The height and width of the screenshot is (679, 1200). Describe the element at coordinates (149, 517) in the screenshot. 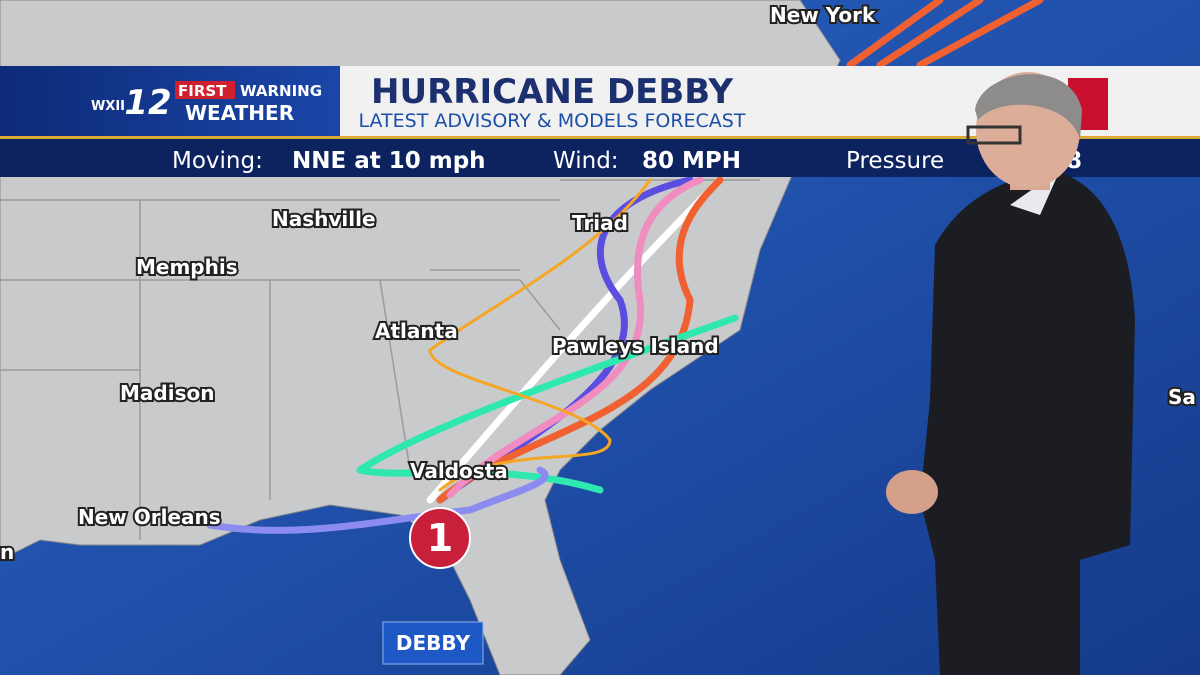

I see `city-label: New Orleans` at that location.